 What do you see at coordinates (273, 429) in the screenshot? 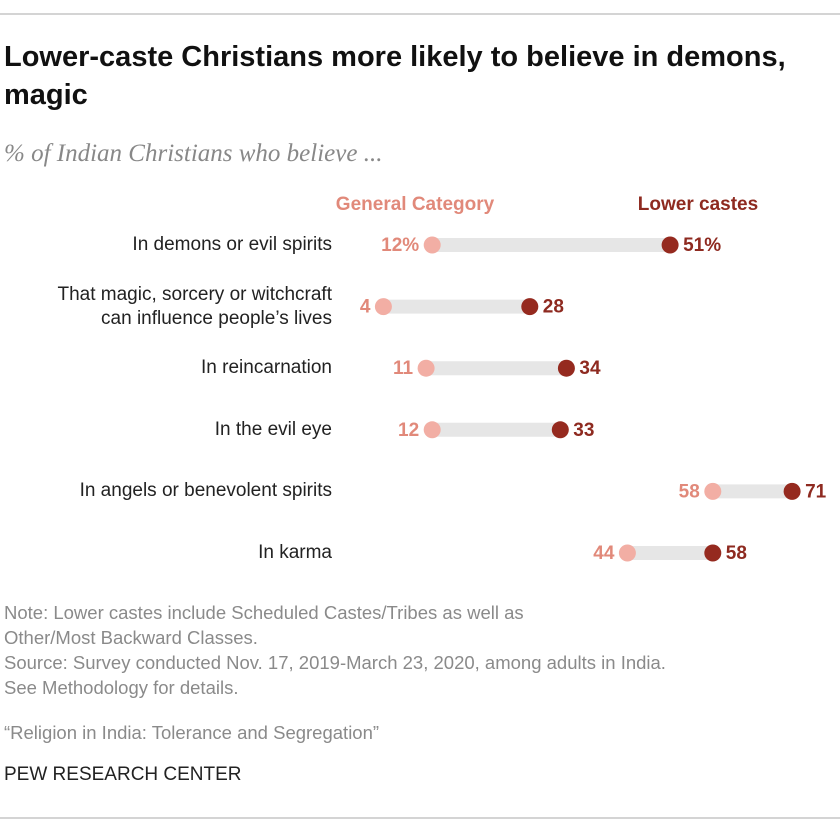
I see `category-label: In the evil eye` at bounding box center [273, 429].